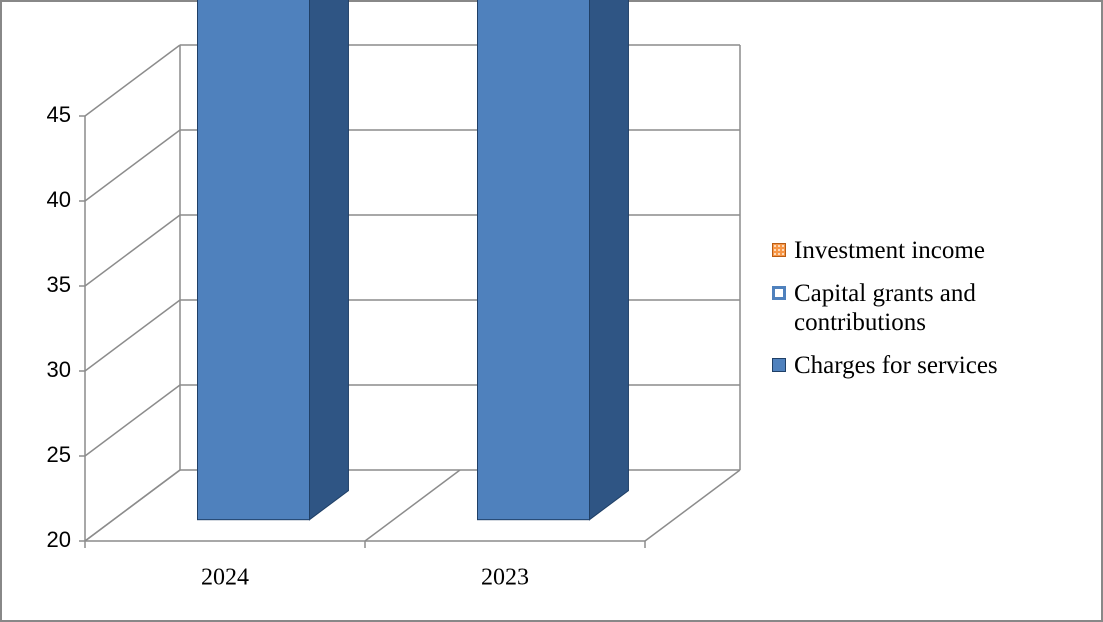  Describe the element at coordinates (225, 578) in the screenshot. I see `x-tick-label: 2024` at that location.